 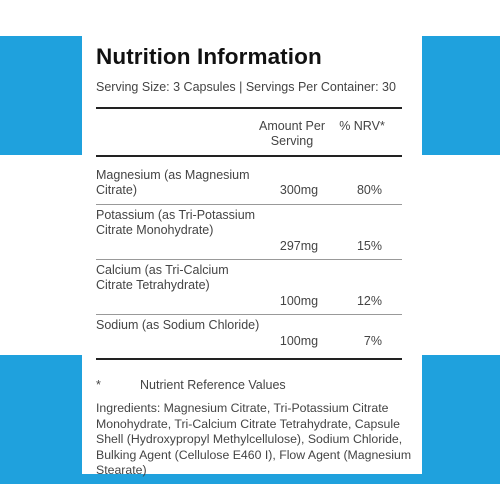 I want to click on header-divider, so click(x=249, y=108).